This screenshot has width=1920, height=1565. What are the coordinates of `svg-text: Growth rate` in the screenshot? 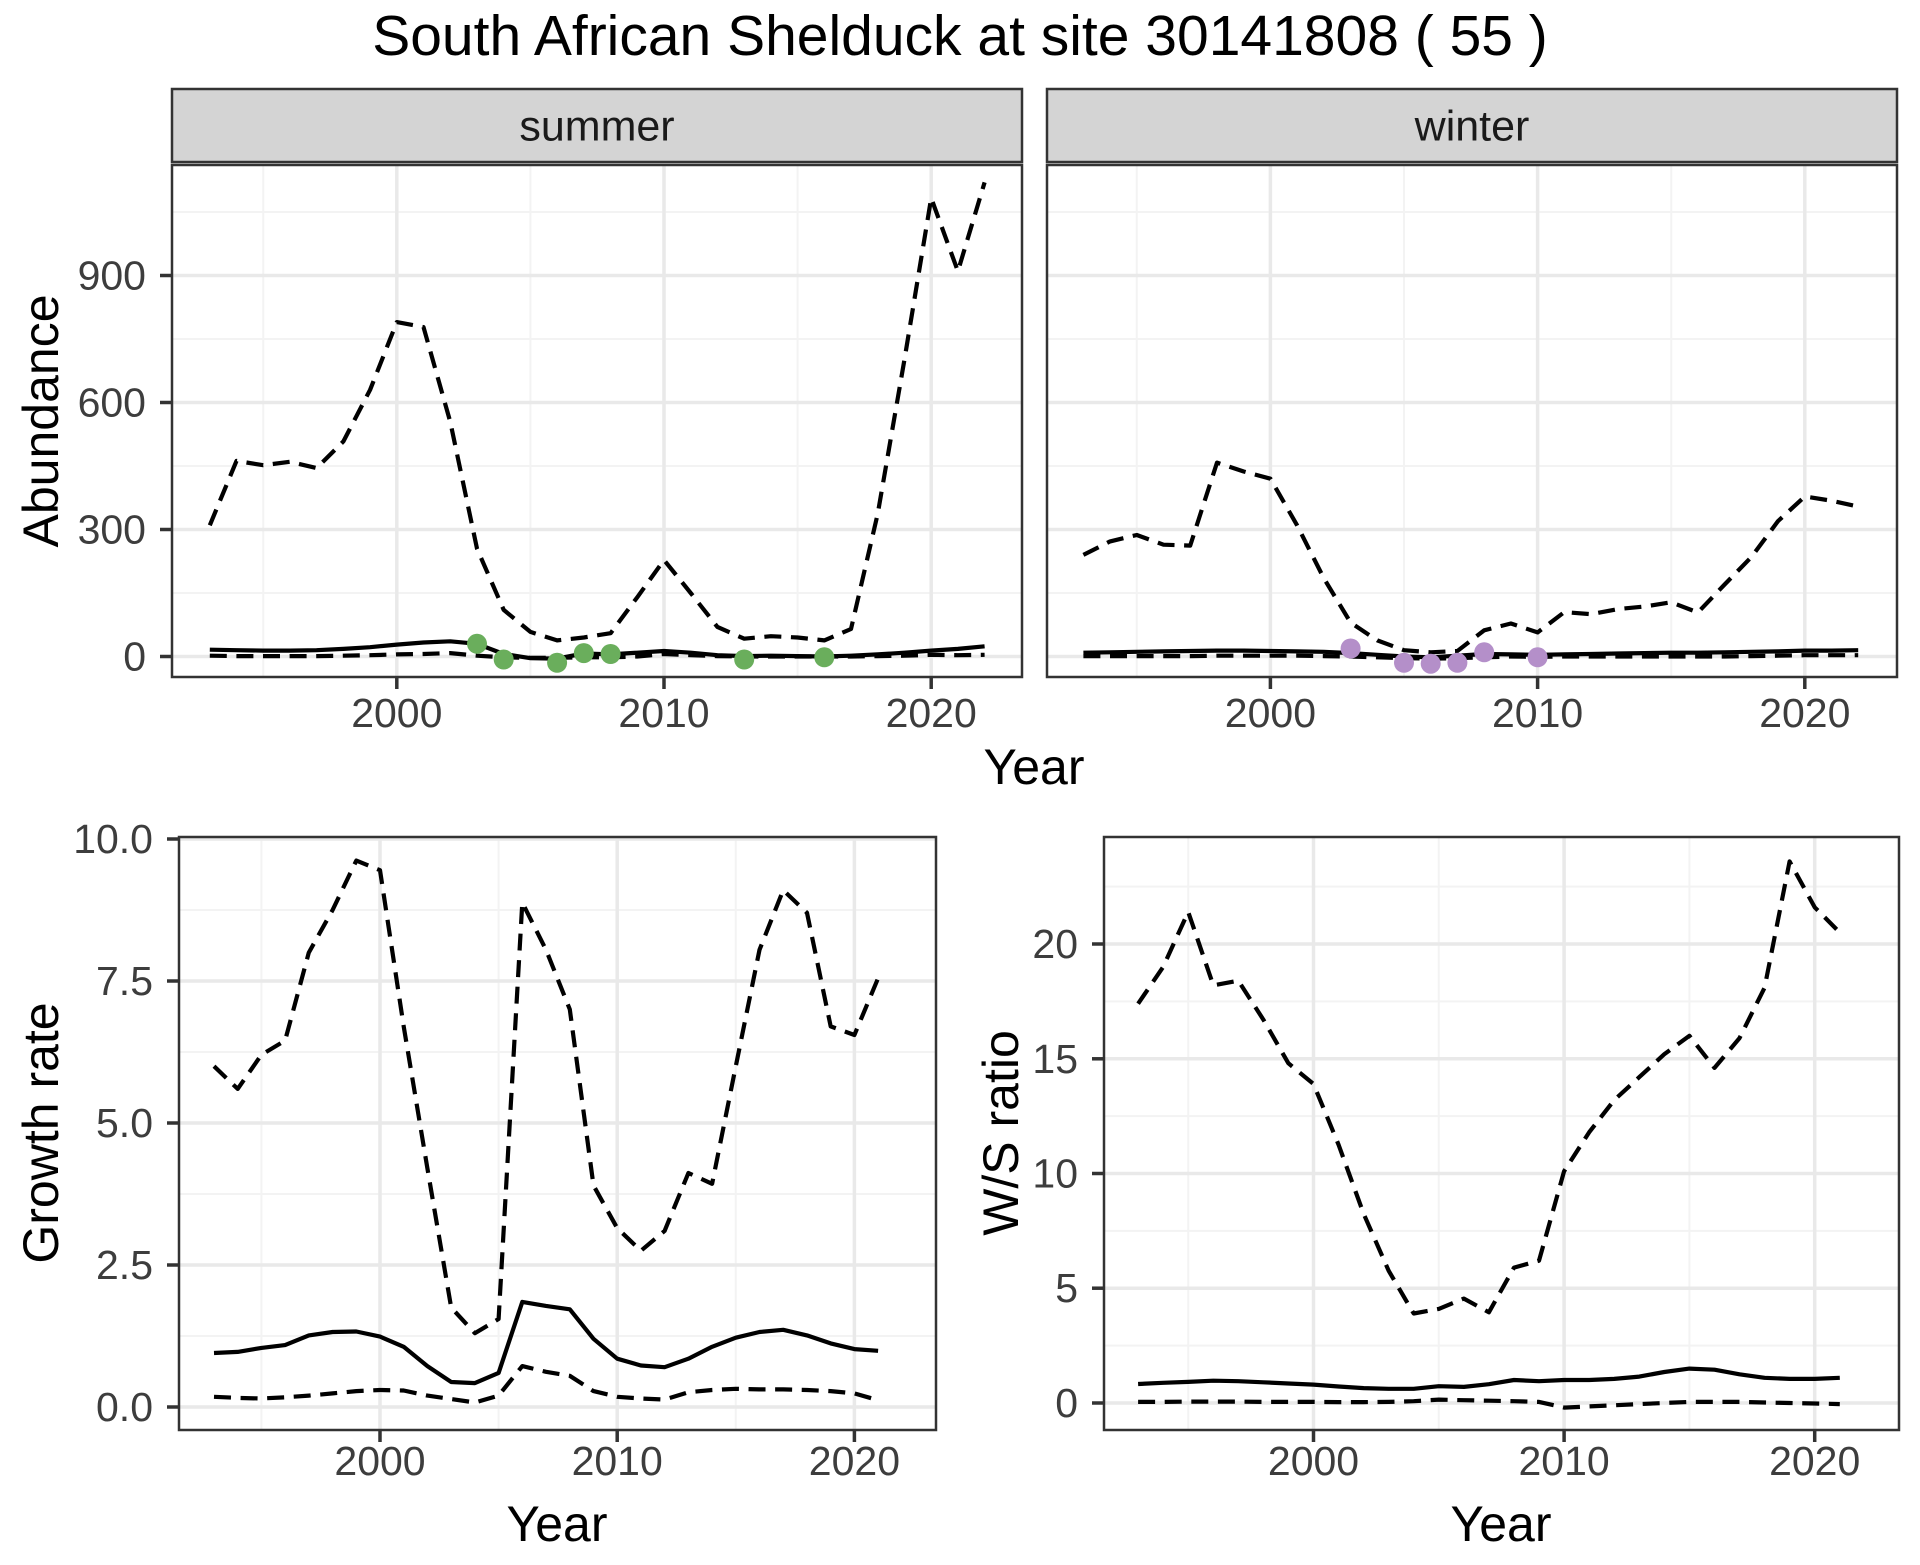 It's located at (41, 1132).